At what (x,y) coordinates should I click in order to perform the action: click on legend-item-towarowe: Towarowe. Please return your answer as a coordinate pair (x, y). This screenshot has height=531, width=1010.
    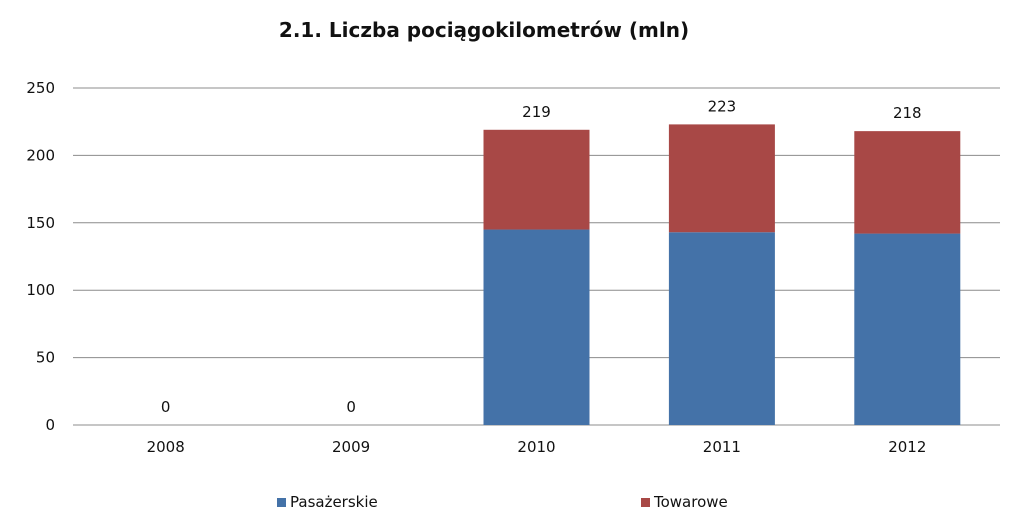
    Looking at the image, I should click on (684, 502).